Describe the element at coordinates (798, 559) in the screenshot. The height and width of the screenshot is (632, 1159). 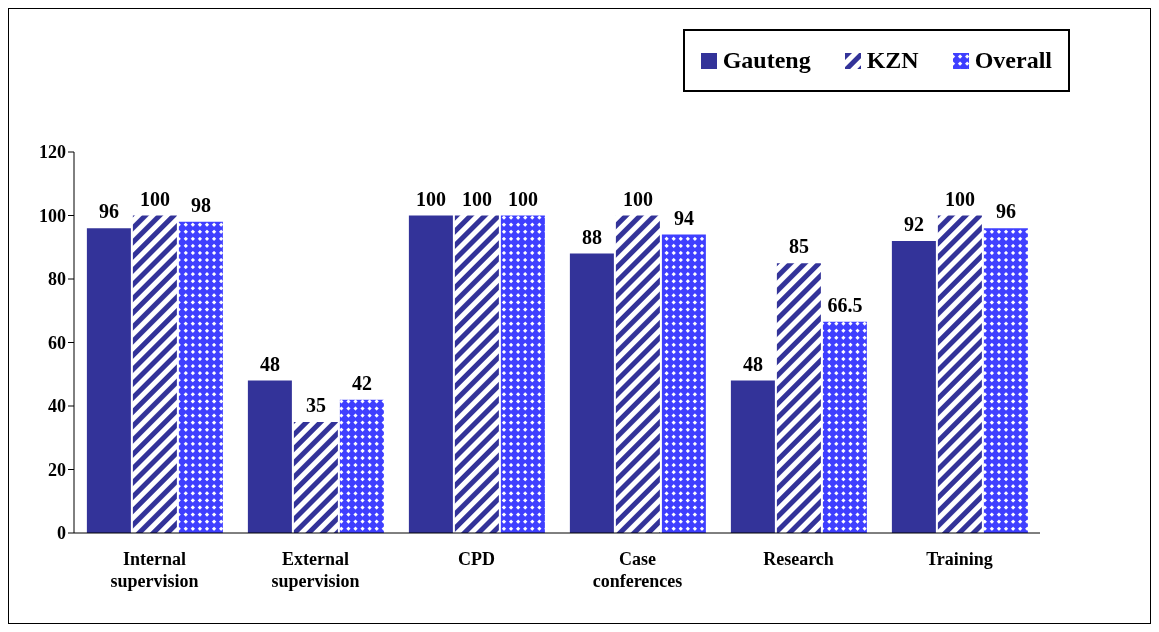
I see `x-tick-label: Research` at that location.